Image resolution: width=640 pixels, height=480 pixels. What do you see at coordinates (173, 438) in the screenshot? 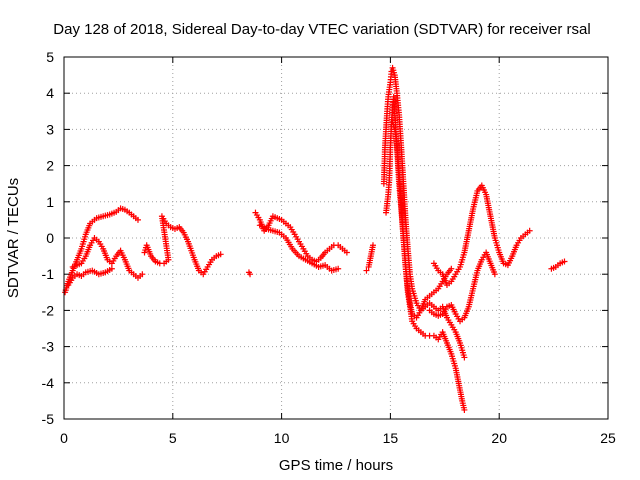
I see `x-tick-label: 5` at bounding box center [173, 438].